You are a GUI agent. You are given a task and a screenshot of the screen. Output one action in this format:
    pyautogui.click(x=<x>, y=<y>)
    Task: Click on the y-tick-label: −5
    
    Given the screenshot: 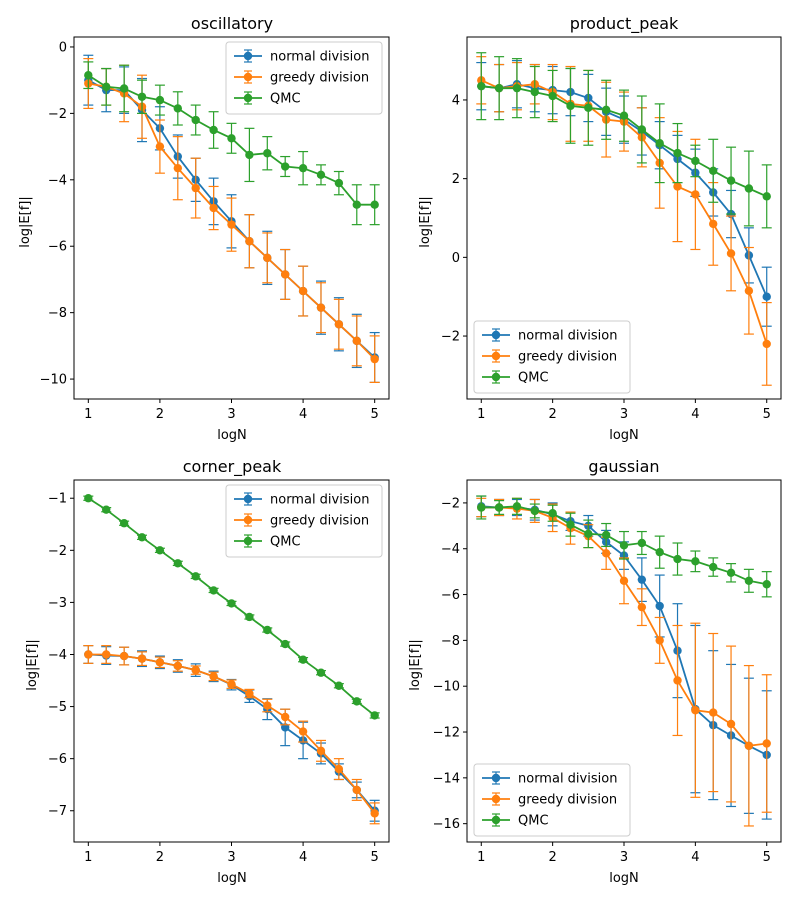 What is the action you would take?
    pyautogui.click(x=57, y=707)
    